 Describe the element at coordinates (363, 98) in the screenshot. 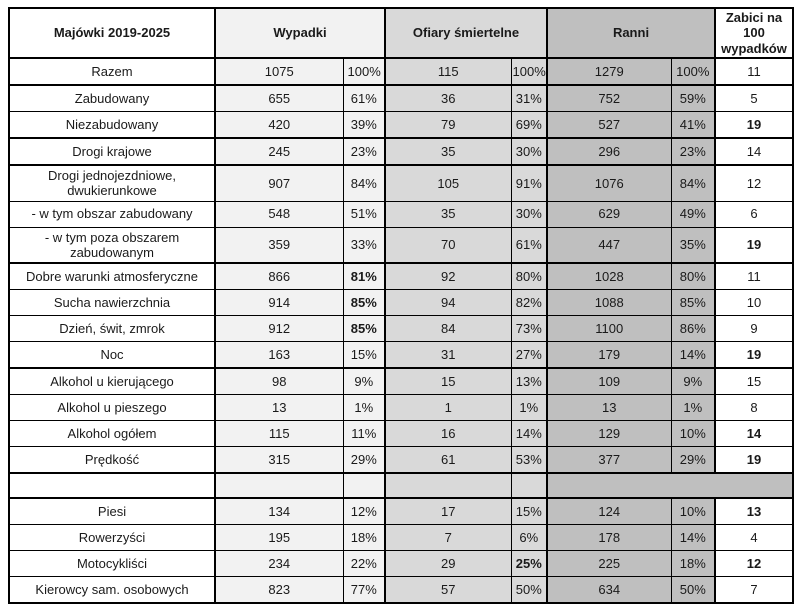

I see `cell-wypadki-percent: 61%` at that location.